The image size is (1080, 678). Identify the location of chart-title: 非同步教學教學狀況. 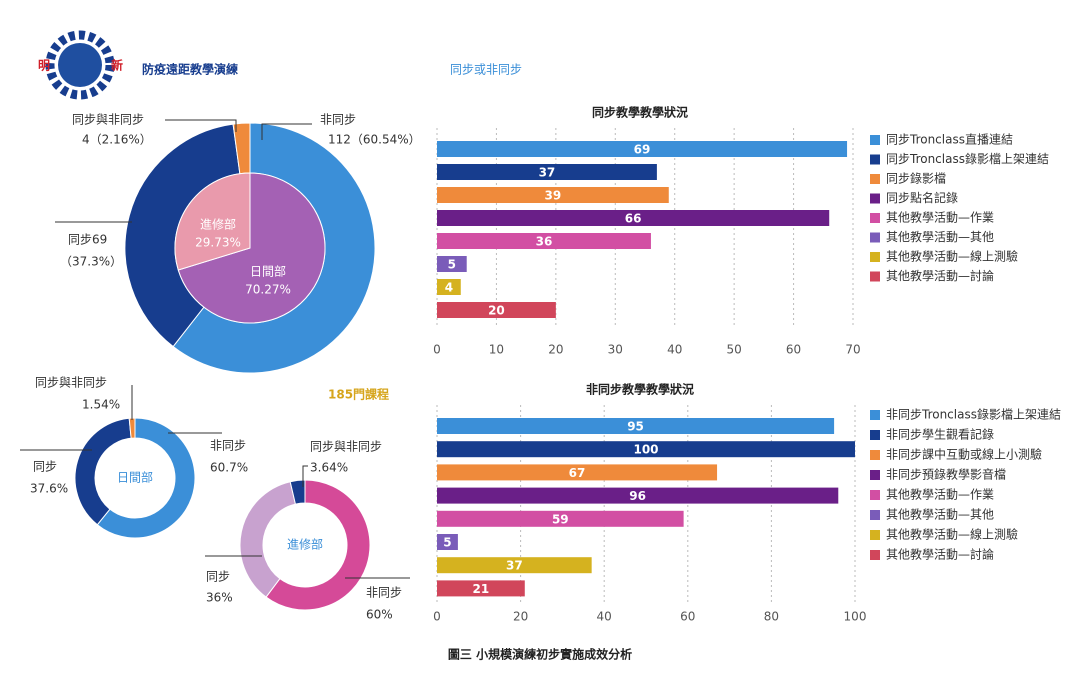
(640, 389).